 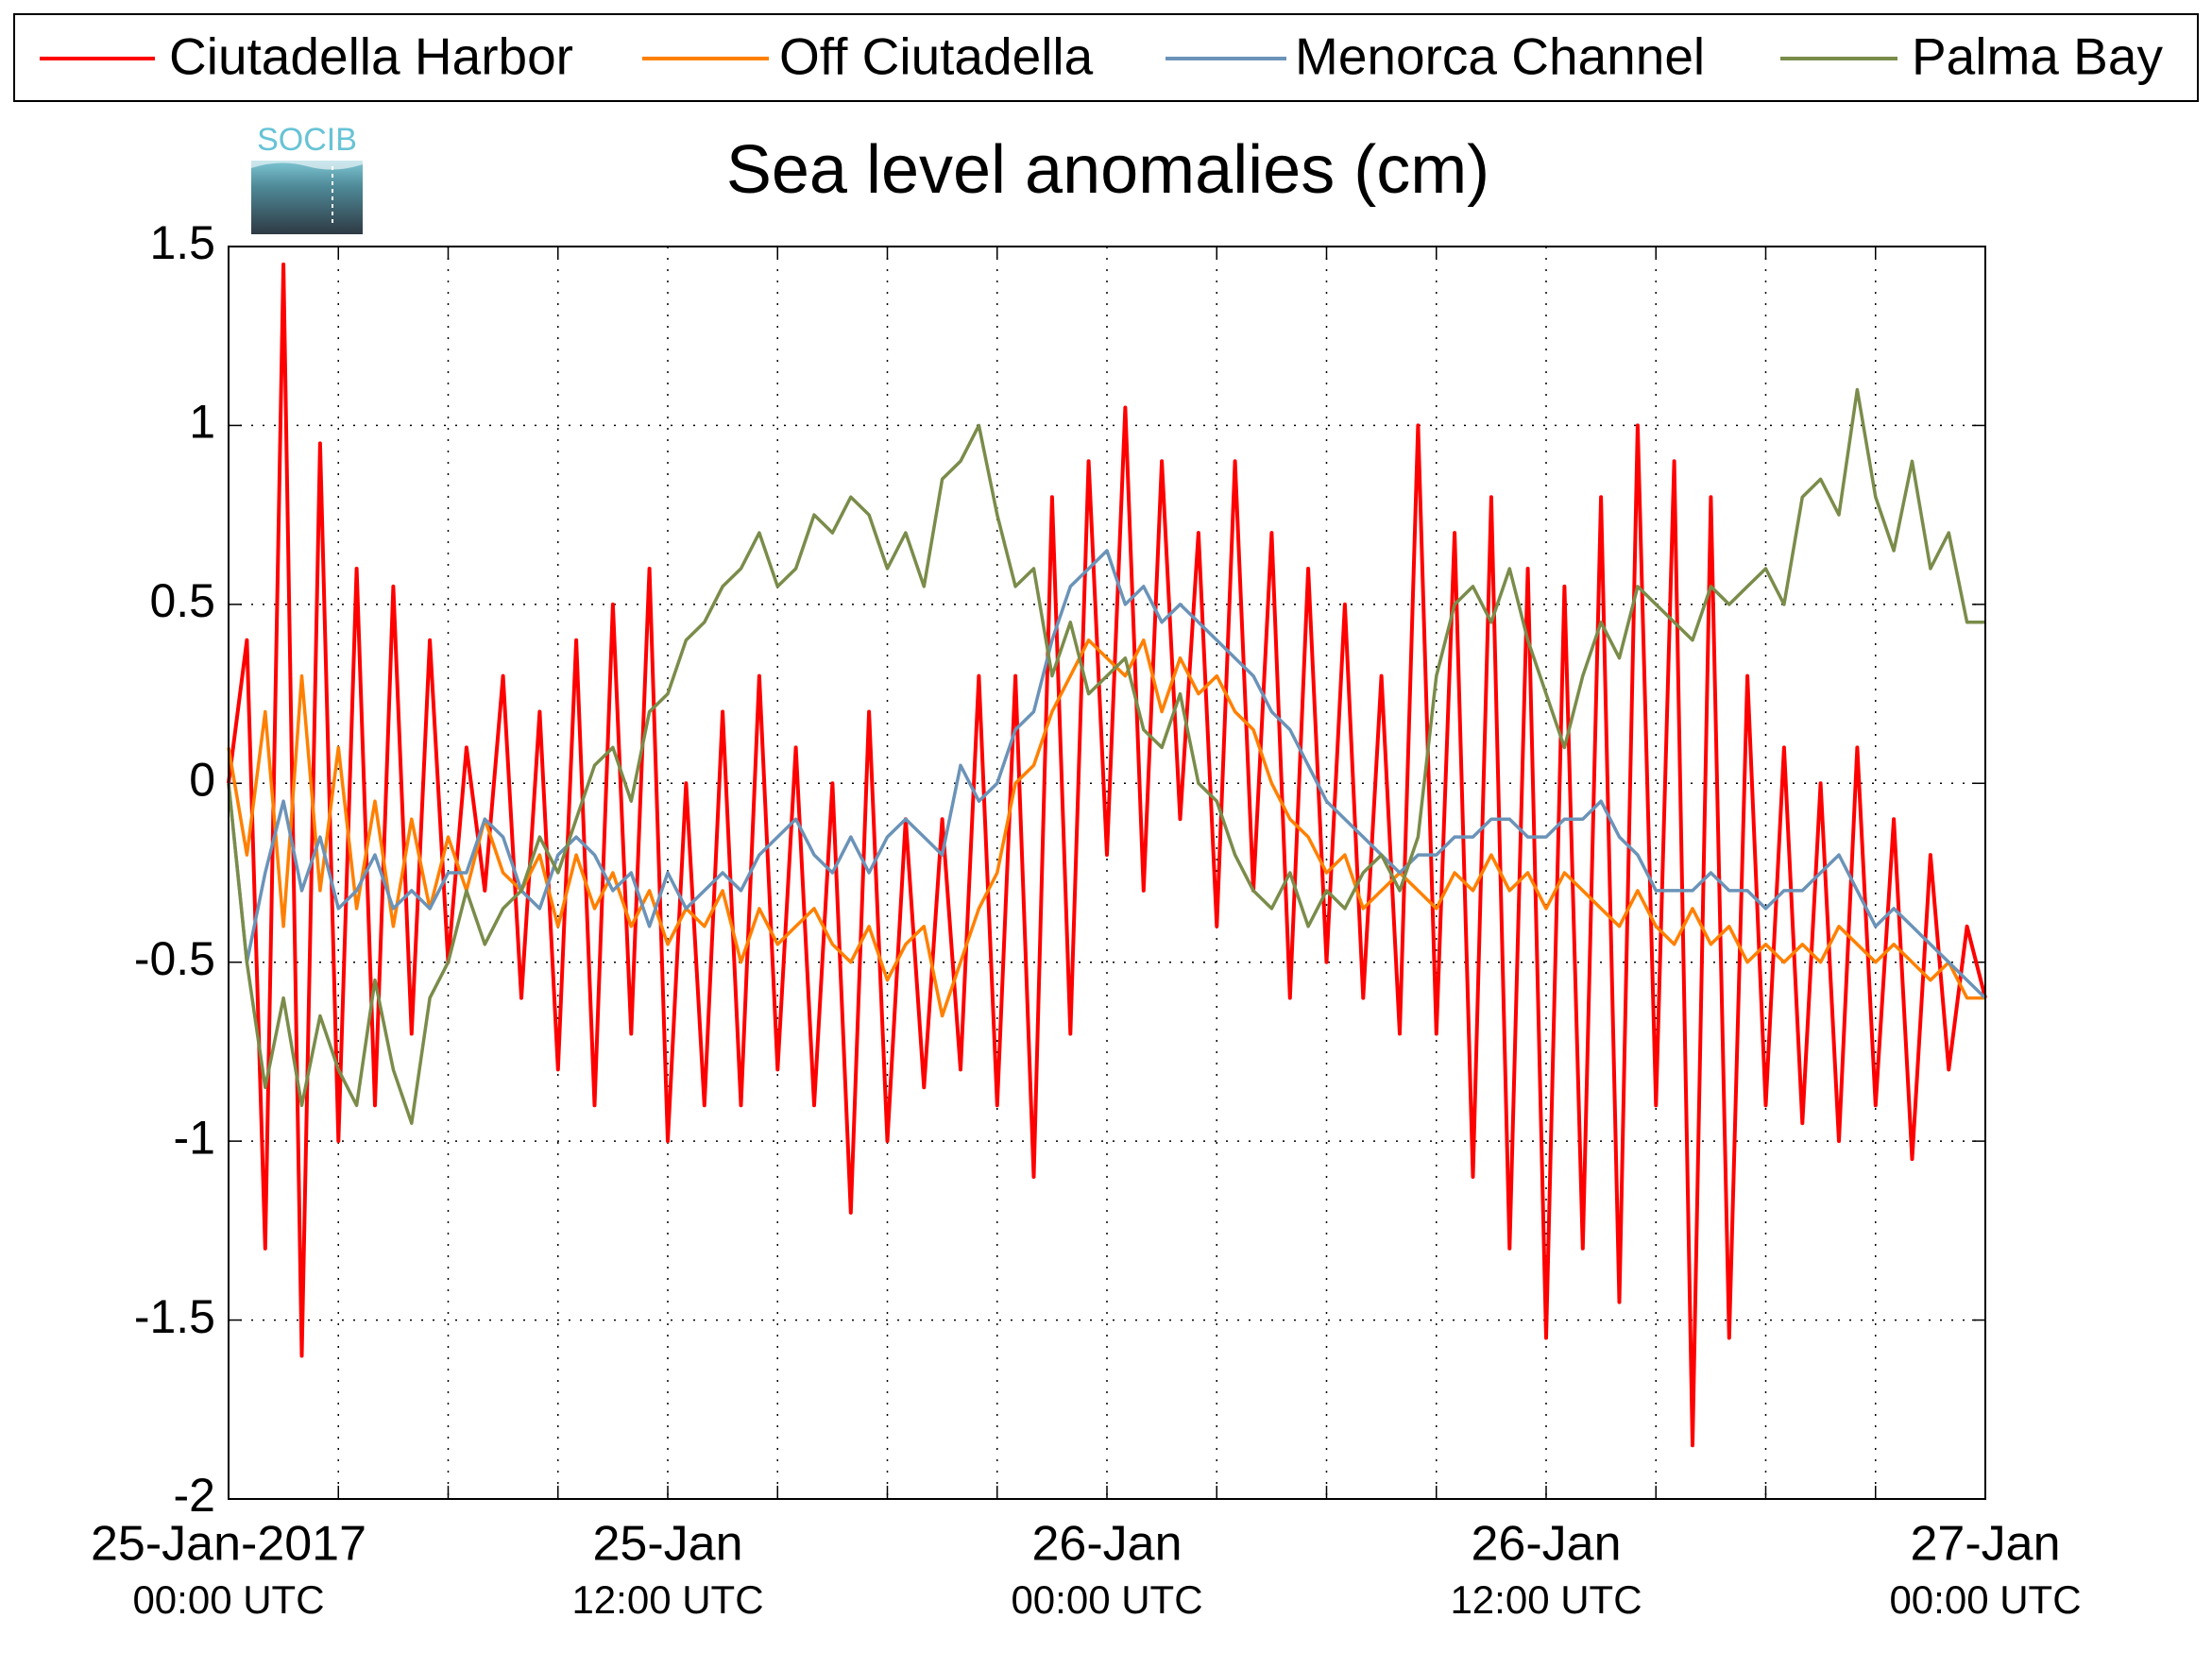 I want to click on y-tick-label: -0.5, so click(x=174, y=959).